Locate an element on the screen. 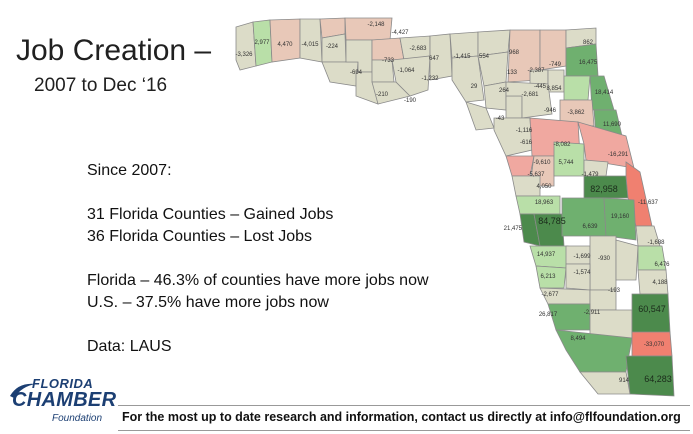  county-label: 2,977 is located at coordinates (262, 43).